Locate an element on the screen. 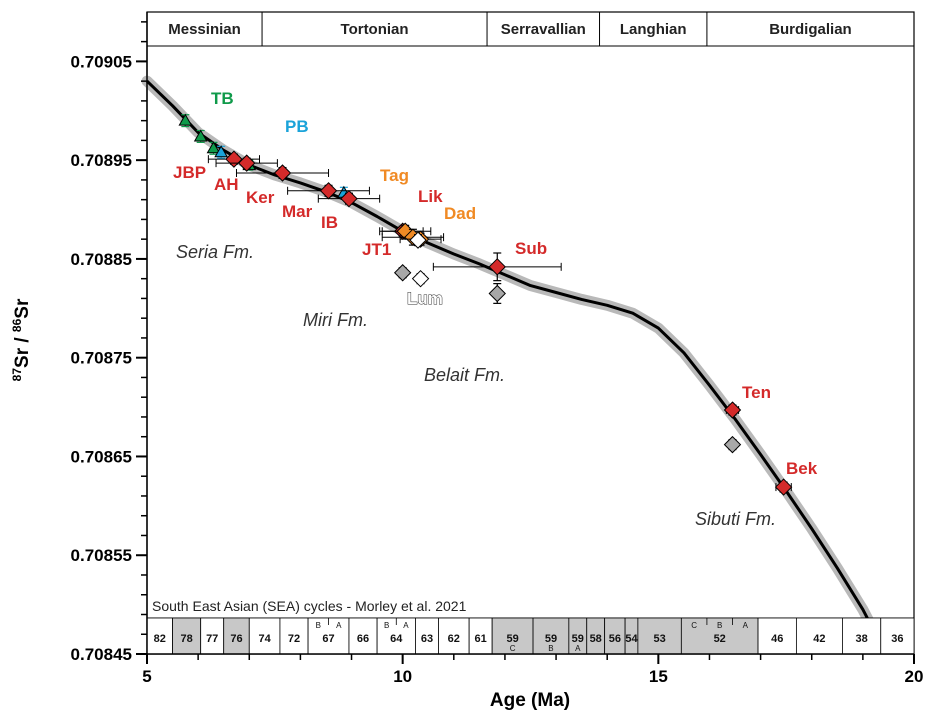  label-pb: PB is located at coordinates (297, 126).